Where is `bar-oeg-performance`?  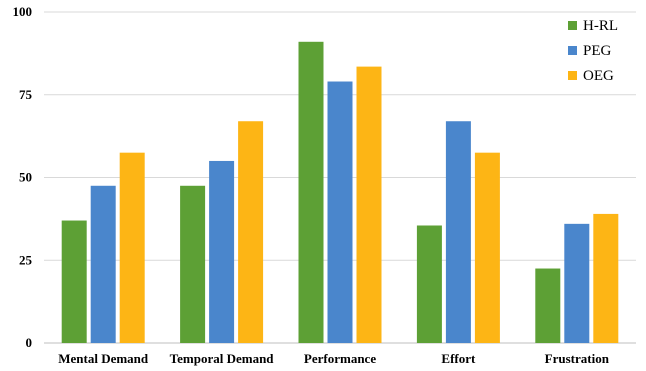
bar-oeg-performance is located at coordinates (369, 205).